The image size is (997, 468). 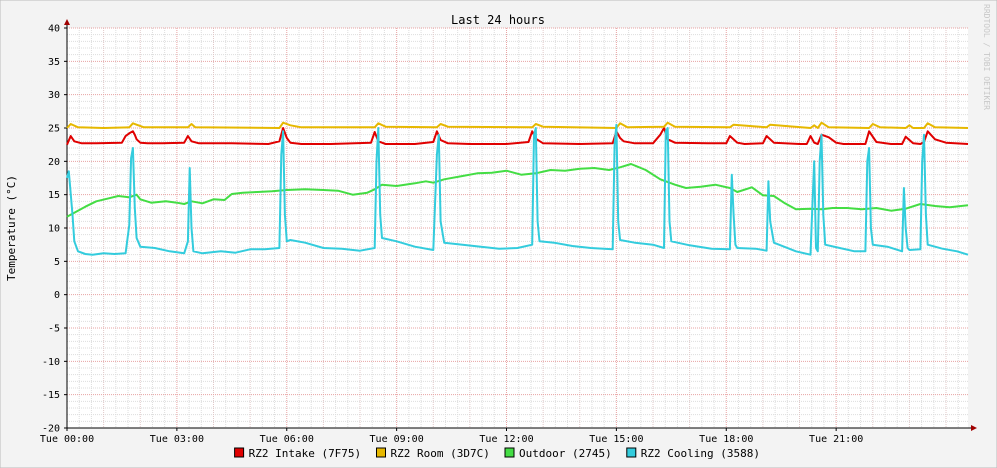 I want to click on legend-label: Outdoor (2745), so click(x=565, y=453).